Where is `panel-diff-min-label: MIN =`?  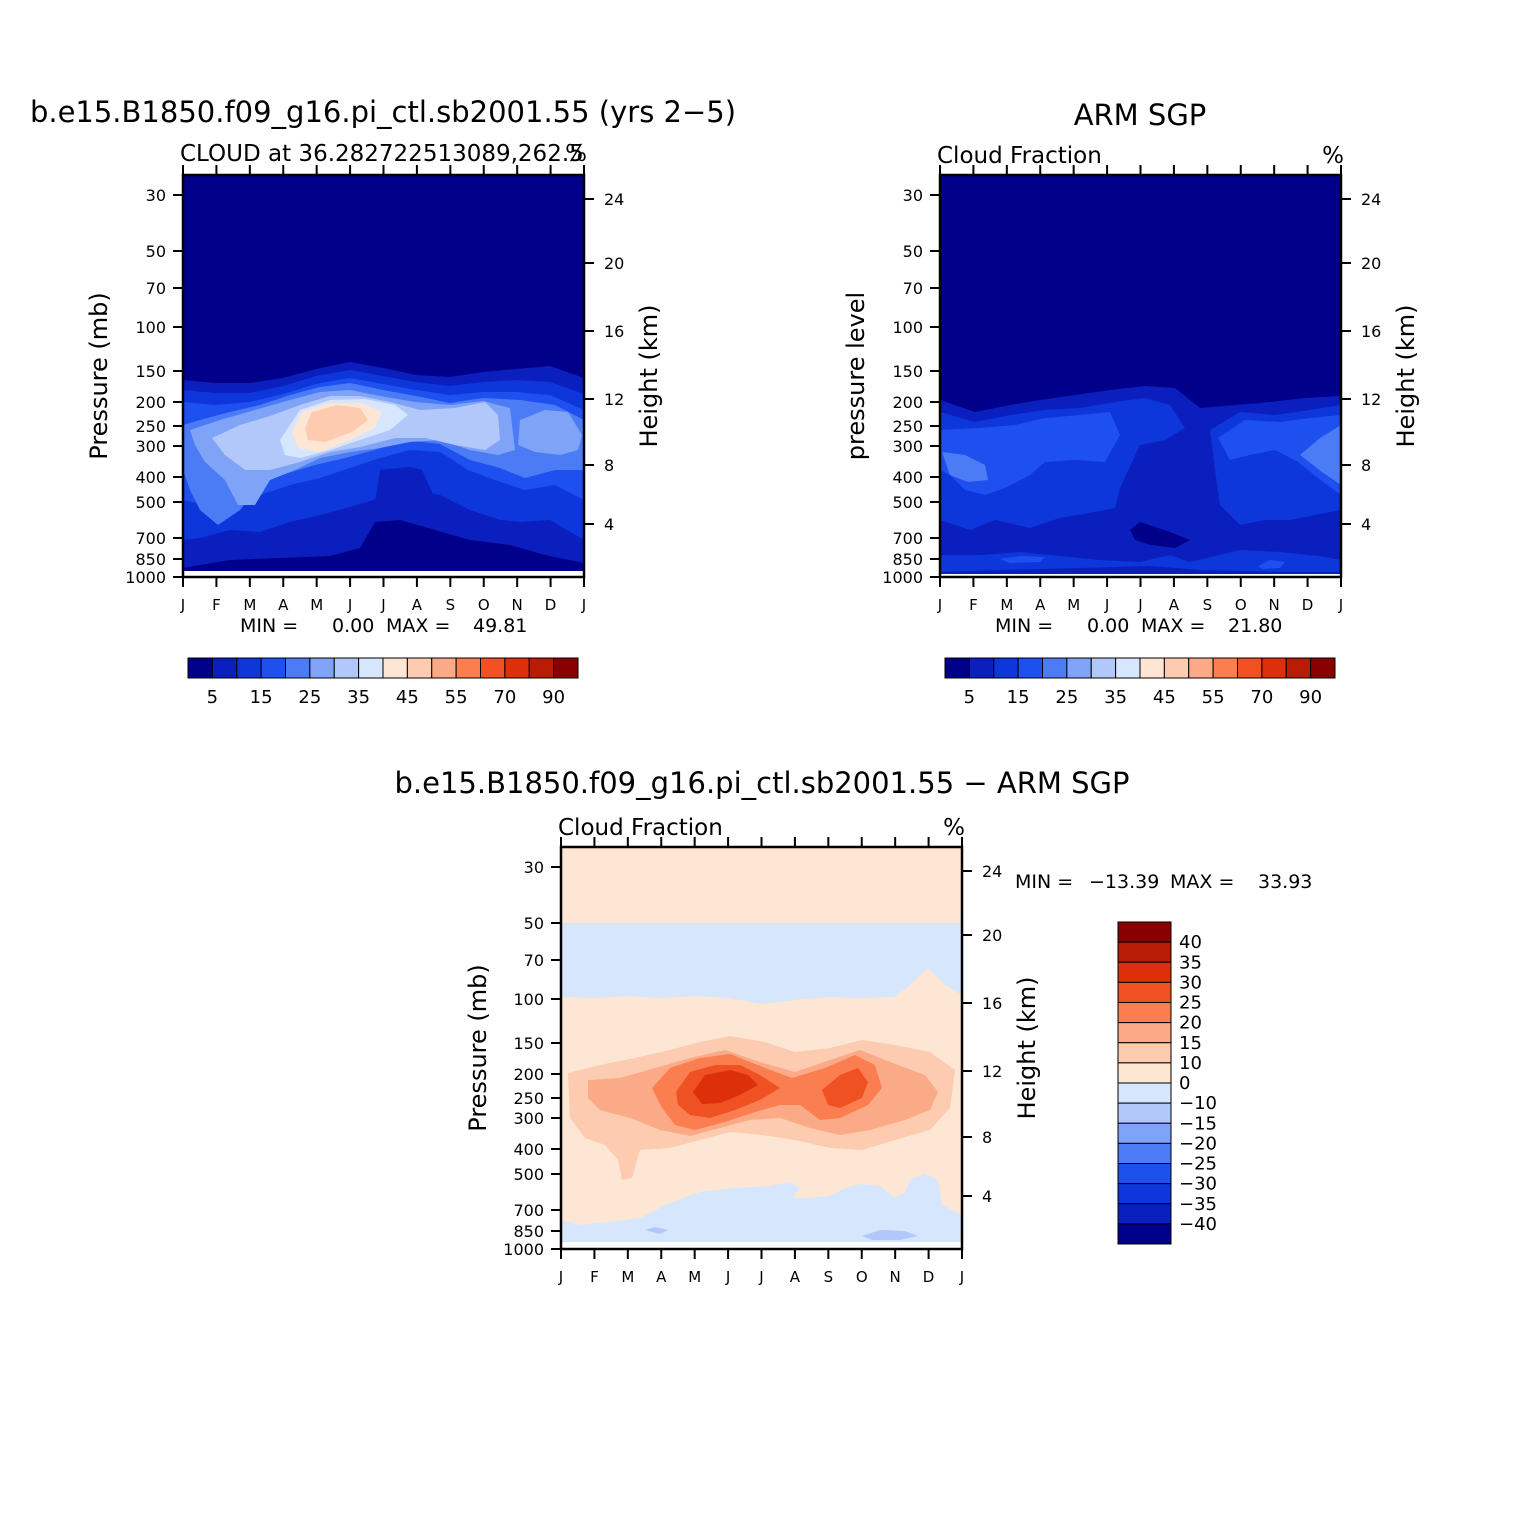 panel-diff-min-label: MIN = is located at coordinates (1044, 882).